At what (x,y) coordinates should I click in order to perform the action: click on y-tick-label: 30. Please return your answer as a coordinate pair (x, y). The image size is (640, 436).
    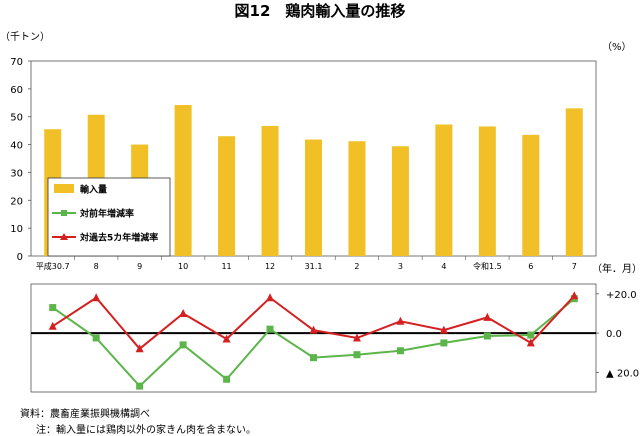
    Looking at the image, I should click on (16, 173).